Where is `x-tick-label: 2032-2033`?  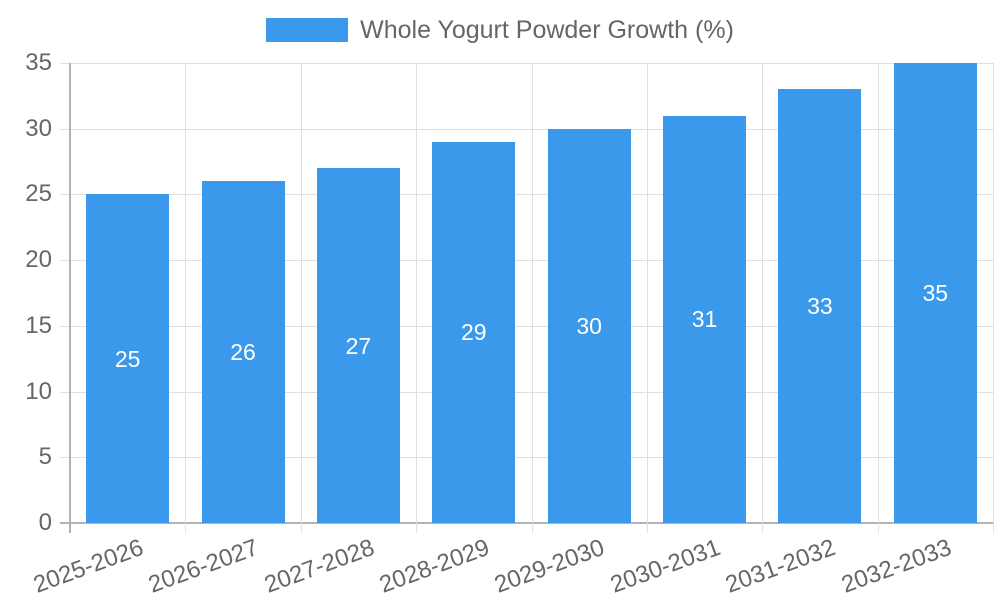 x-tick-label: 2032-2033 is located at coordinates (896, 566).